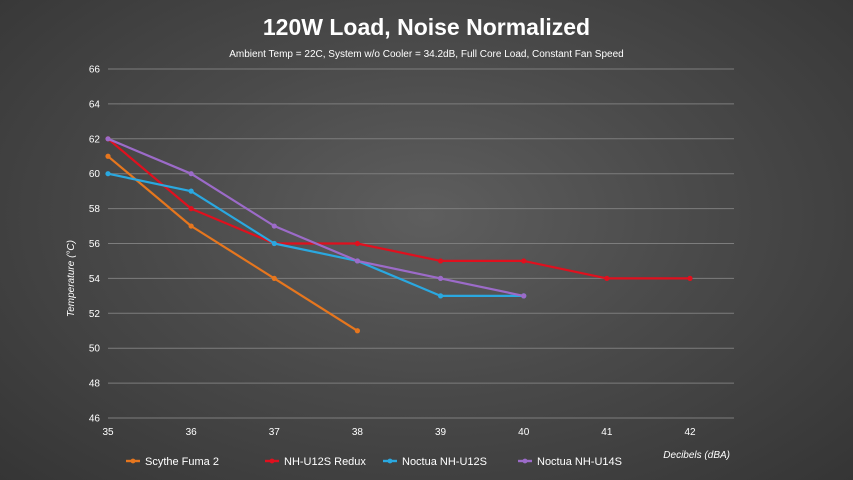  Describe the element at coordinates (108, 432) in the screenshot. I see `x-tick-label: 35` at that location.